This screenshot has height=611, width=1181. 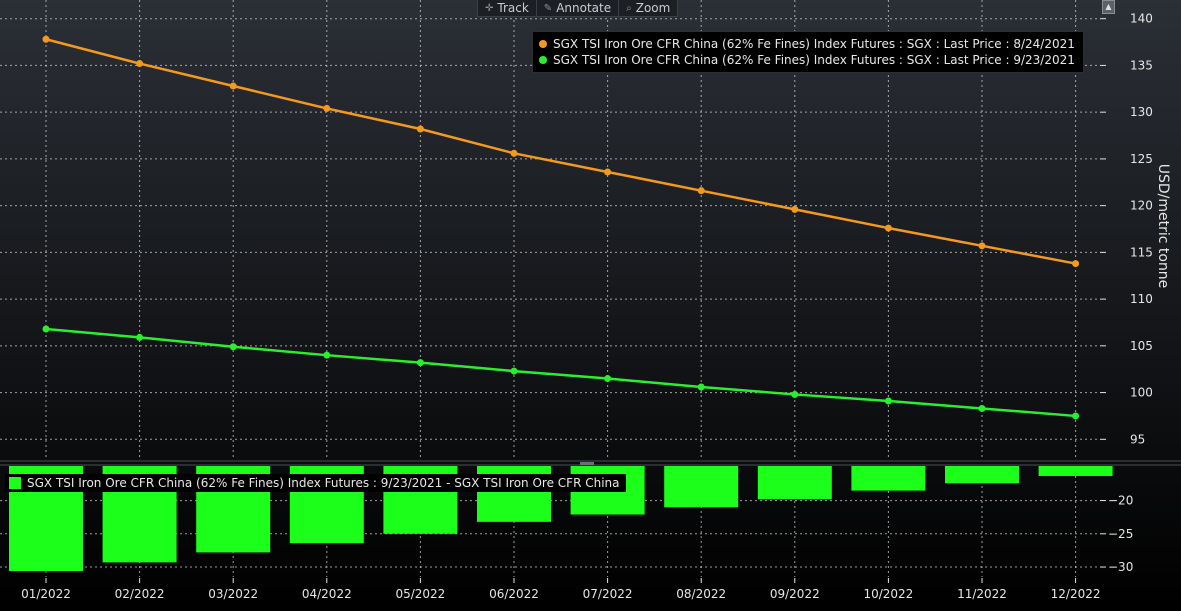 What do you see at coordinates (1120, 534) in the screenshot?
I see `y-tick-label: −25` at bounding box center [1120, 534].